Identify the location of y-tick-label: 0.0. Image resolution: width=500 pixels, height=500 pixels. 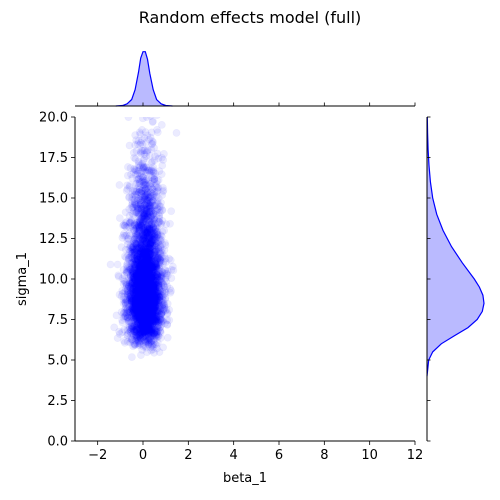
(57, 442).